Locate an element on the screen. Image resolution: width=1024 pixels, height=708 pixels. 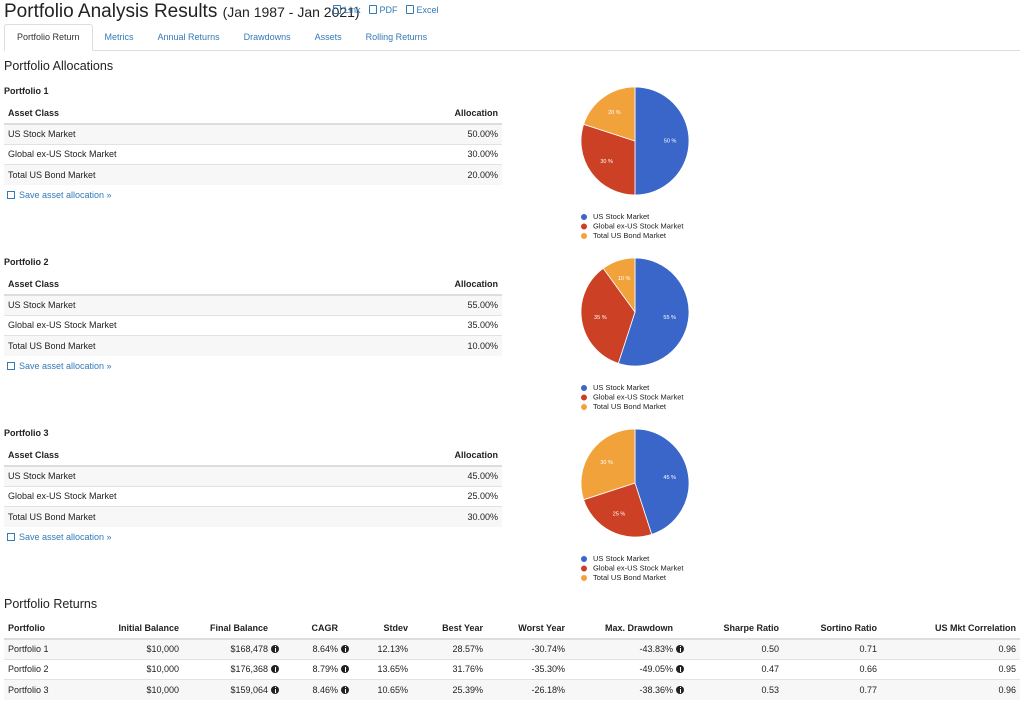
cell-value: 0.66 is located at coordinates (868, 669).